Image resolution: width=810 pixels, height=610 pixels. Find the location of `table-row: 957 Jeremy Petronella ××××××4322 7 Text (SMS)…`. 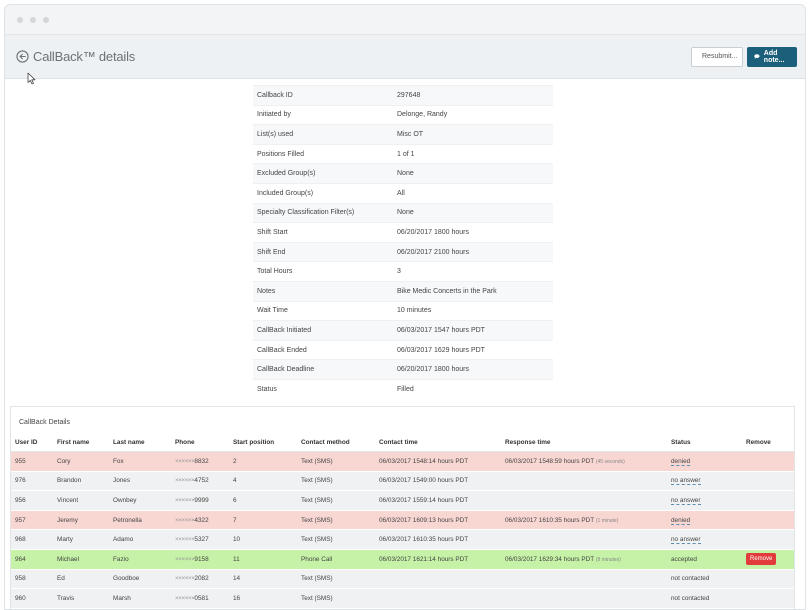

table-row: 957 Jeremy Petronella ××××××4322 7 Text (SMS)… is located at coordinates (402, 520).